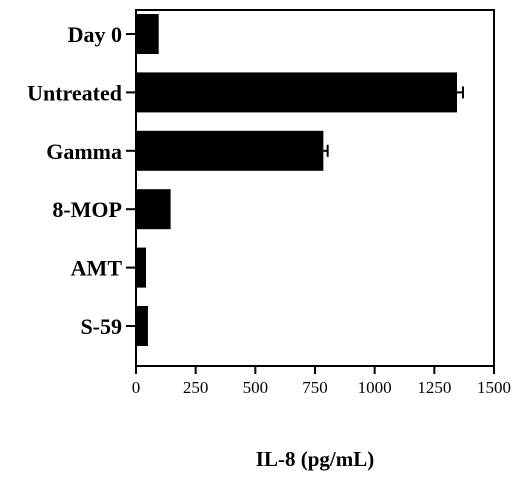 This screenshot has height=481, width=520. What do you see at coordinates (95, 34) in the screenshot?
I see `category-label: Day 0` at bounding box center [95, 34].